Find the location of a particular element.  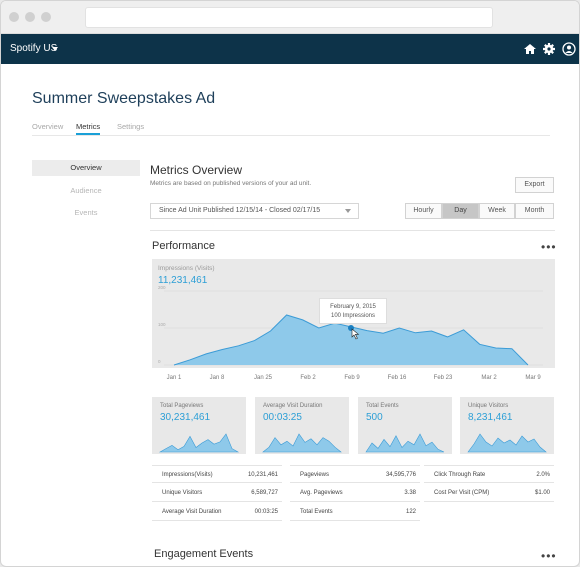

stat-value: 00:03:25 is located at coordinates (266, 512).